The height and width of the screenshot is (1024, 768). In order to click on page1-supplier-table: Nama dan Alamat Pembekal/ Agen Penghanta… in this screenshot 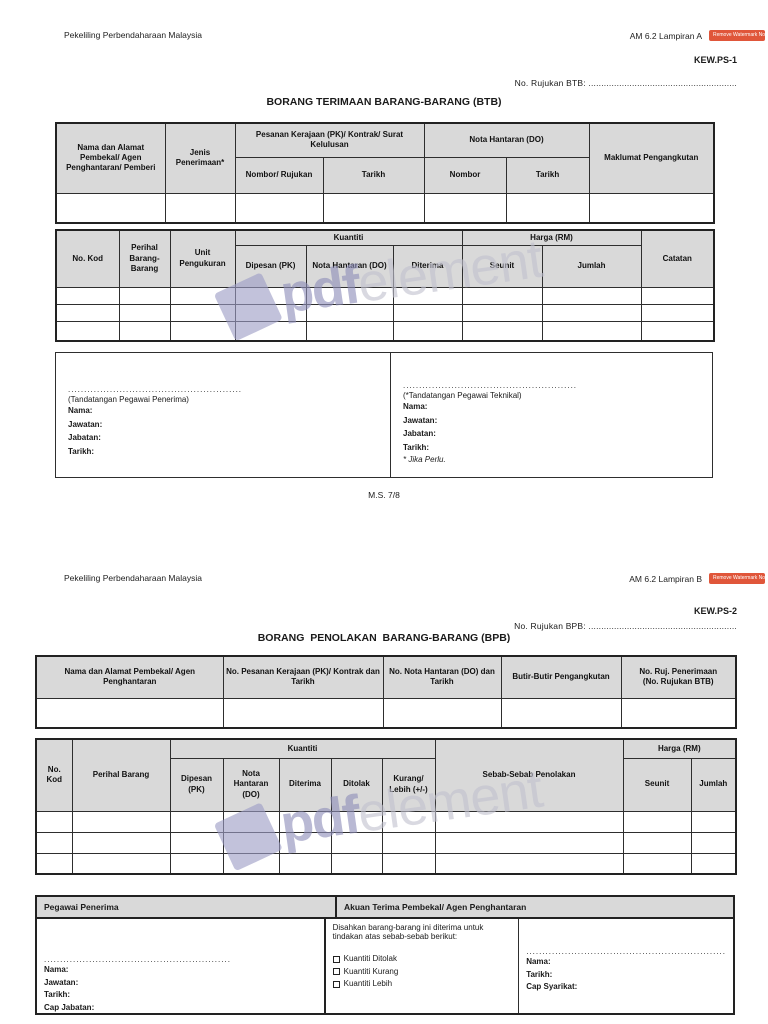, I will do `click(385, 173)`.